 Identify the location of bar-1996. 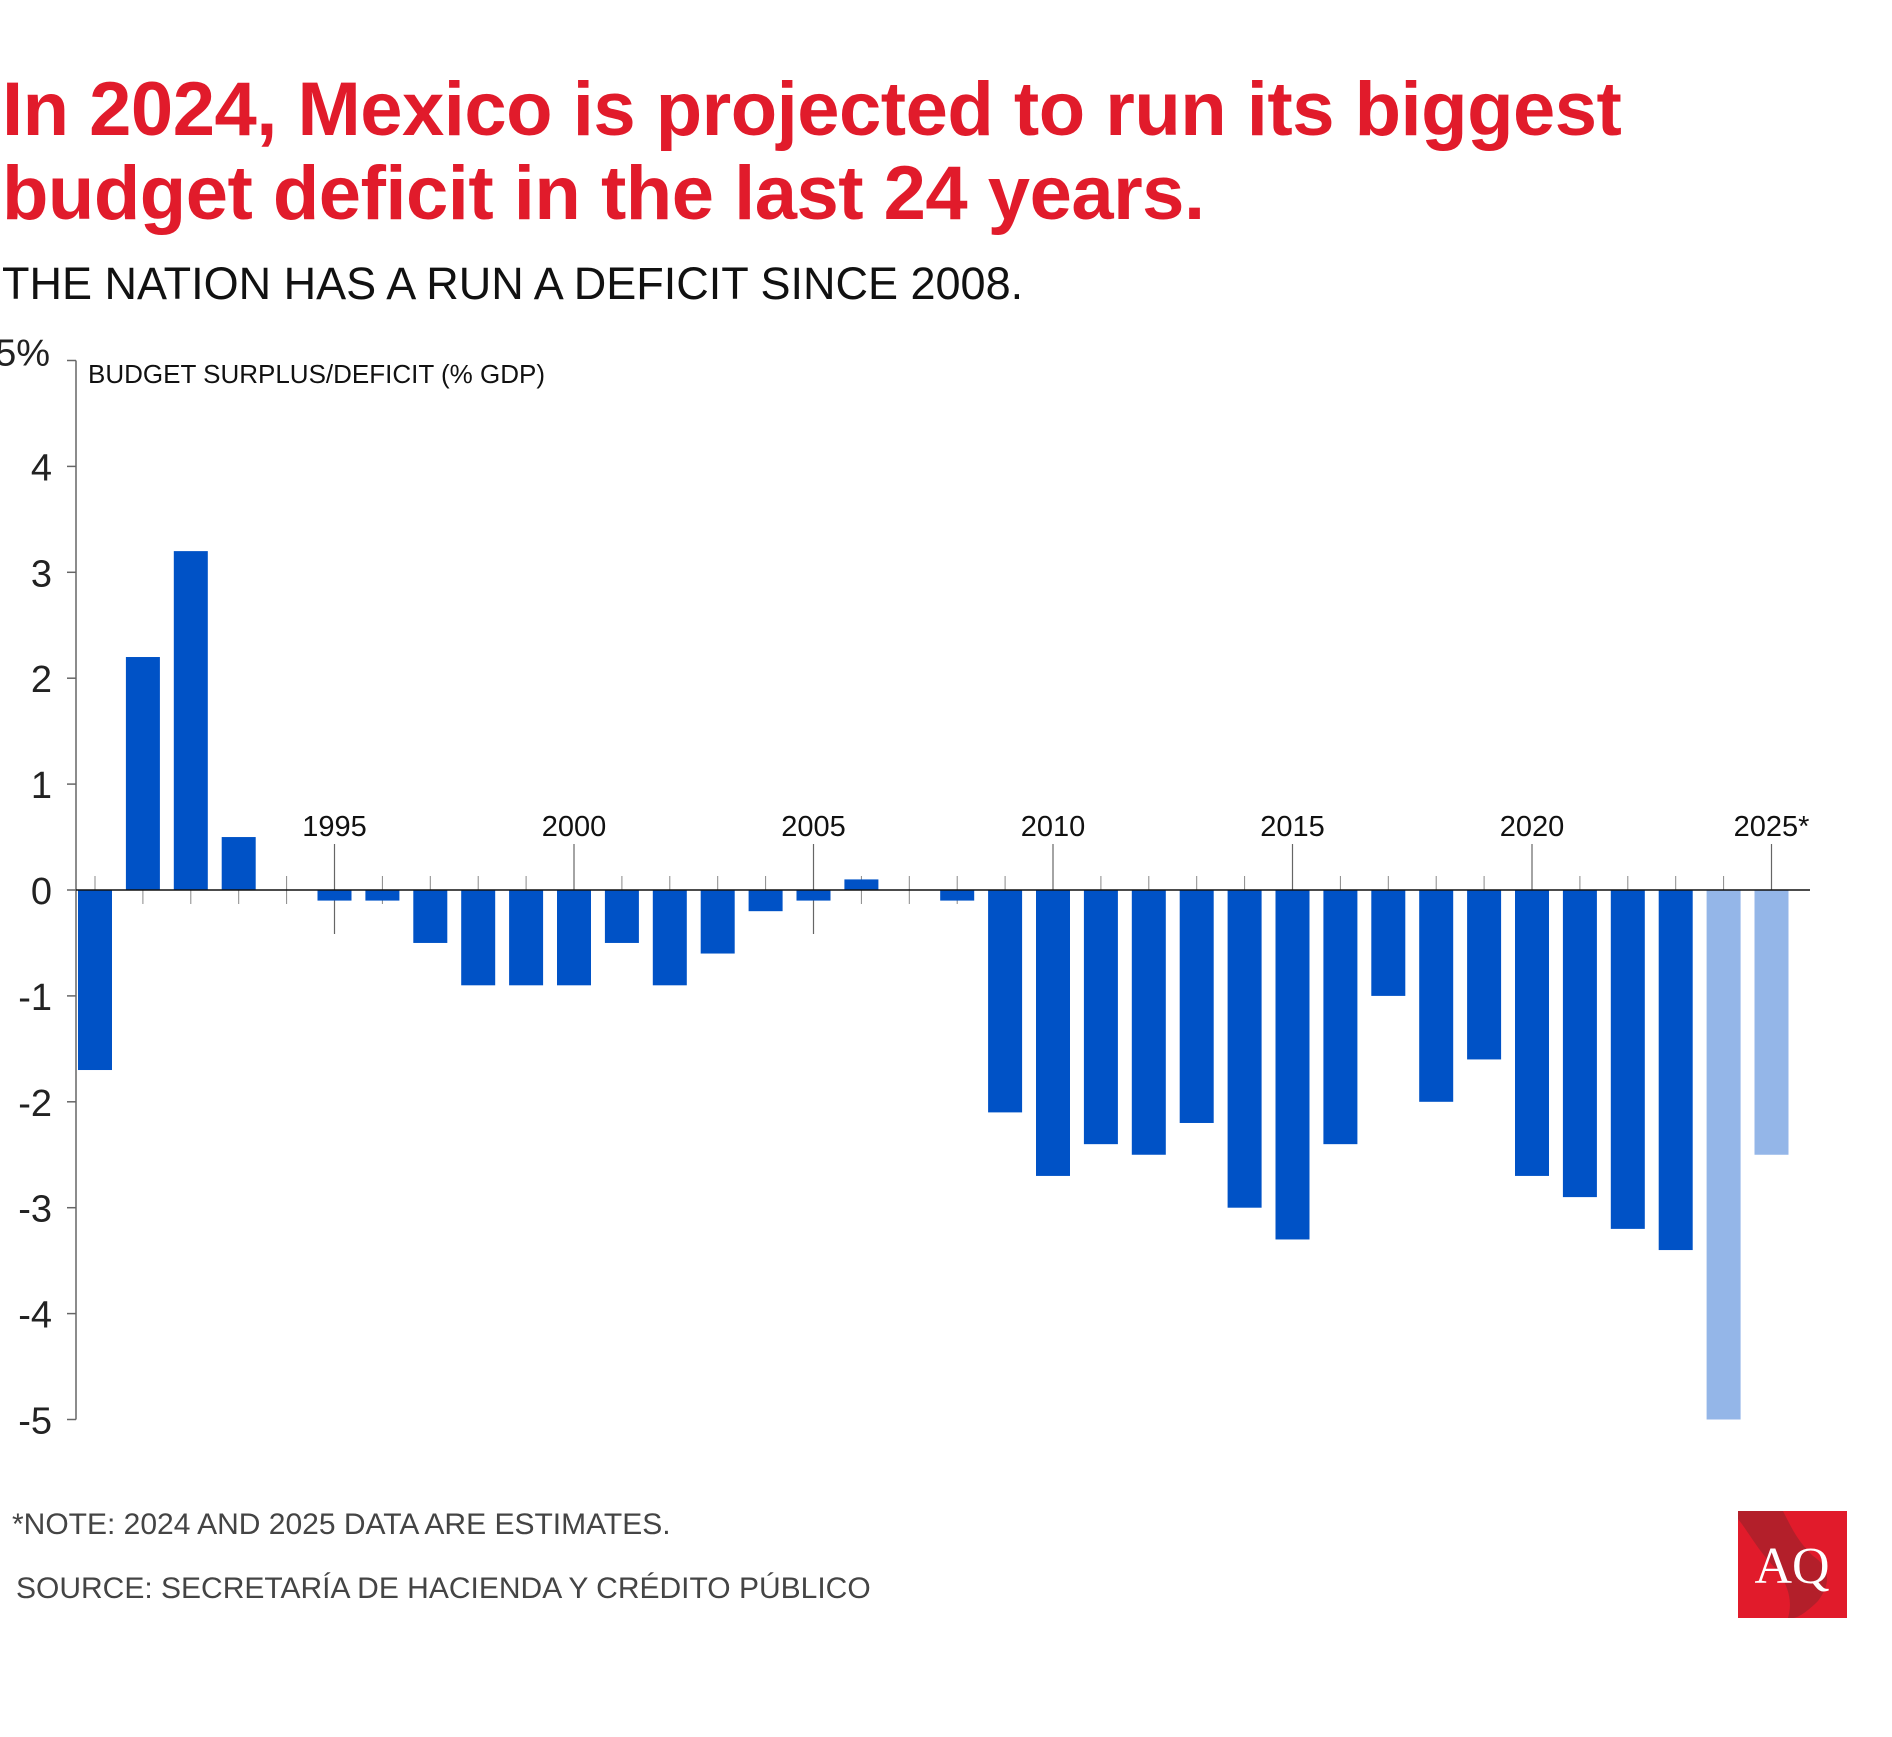
(382, 895).